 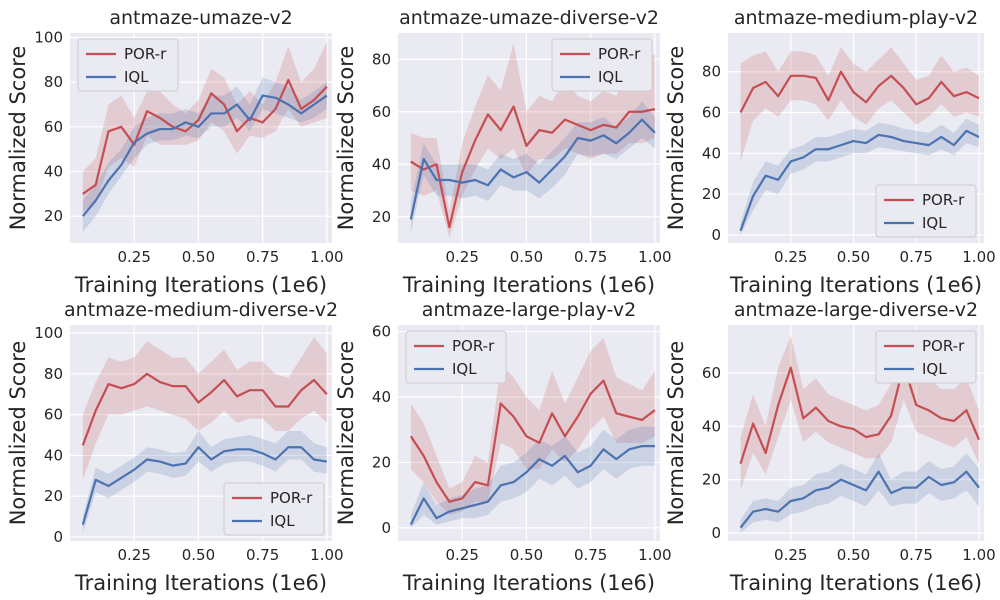 What do you see at coordinates (856, 310) in the screenshot?
I see `chart-title: antmaze-large-diverse-v2` at bounding box center [856, 310].